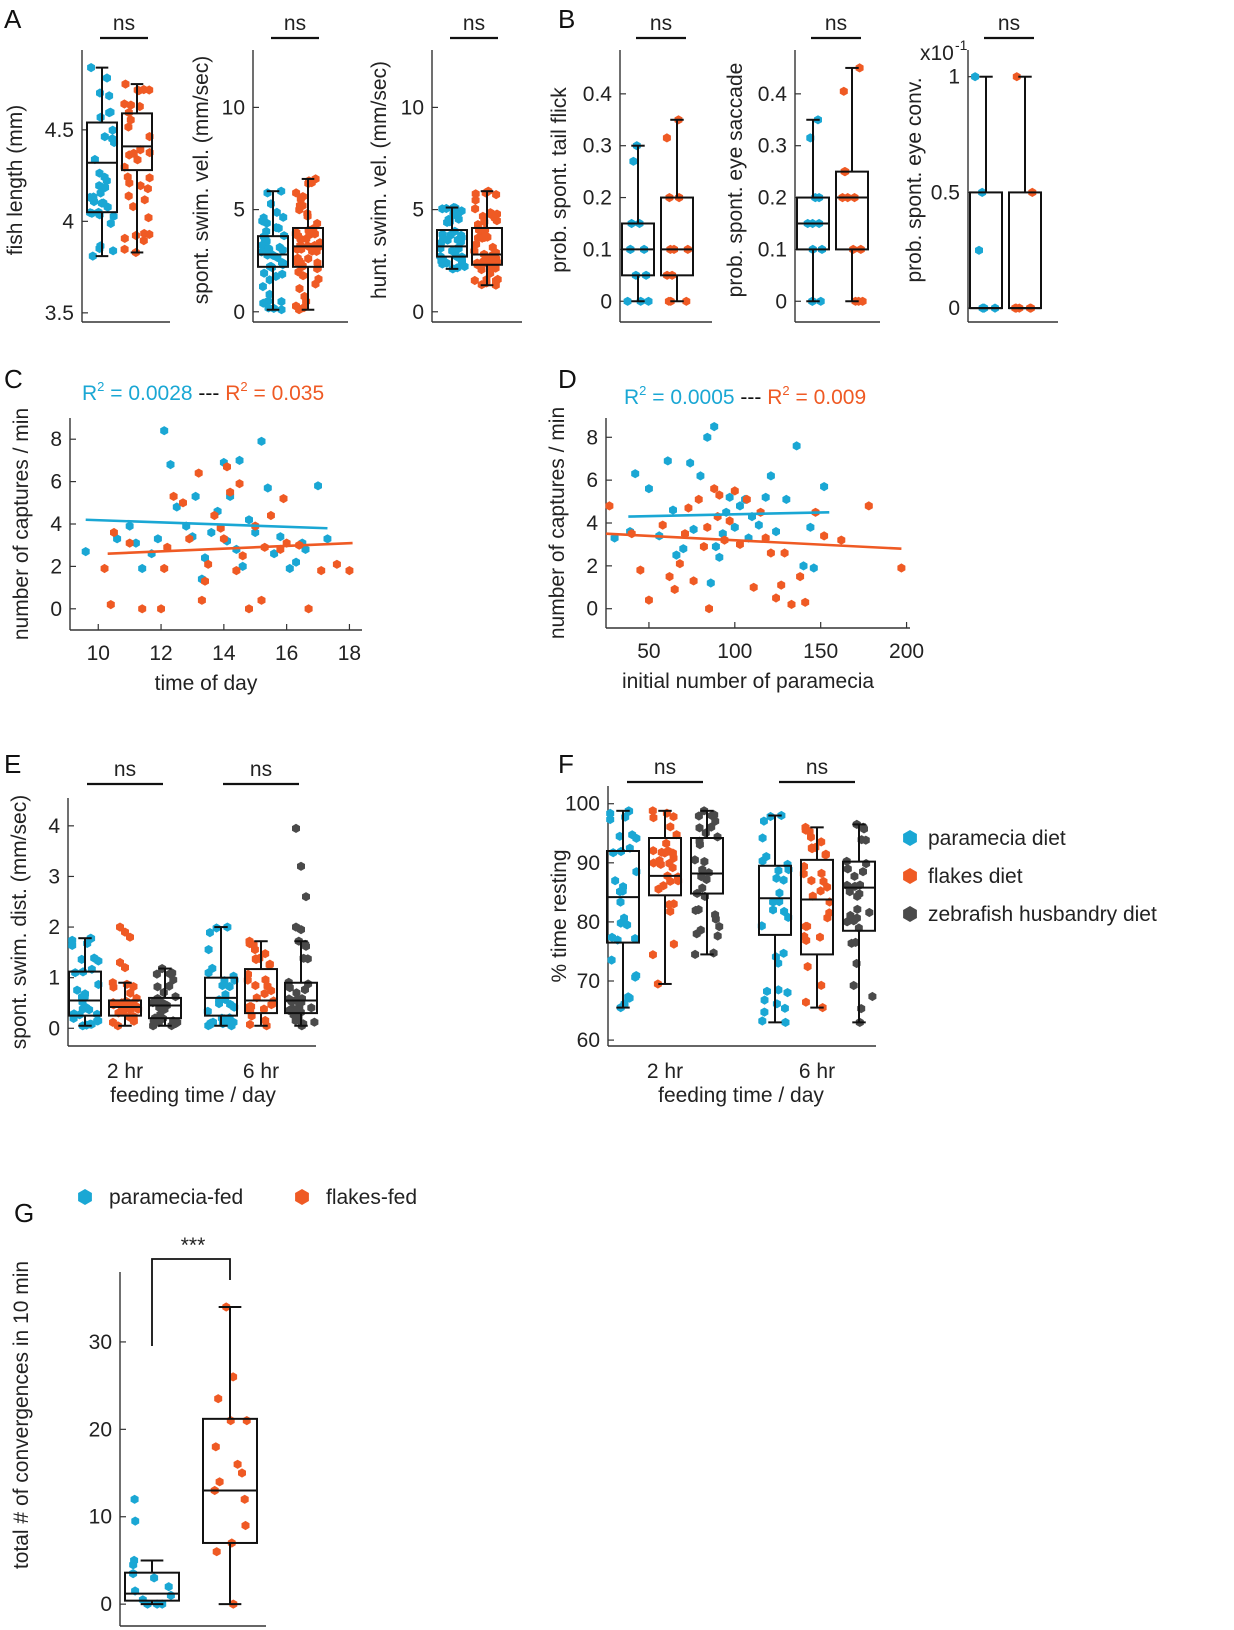 The height and width of the screenshot is (1630, 1234). What do you see at coordinates (773, 94) in the screenshot?
I see `chart-b-2-ytick-label: 0.4` at bounding box center [773, 94].